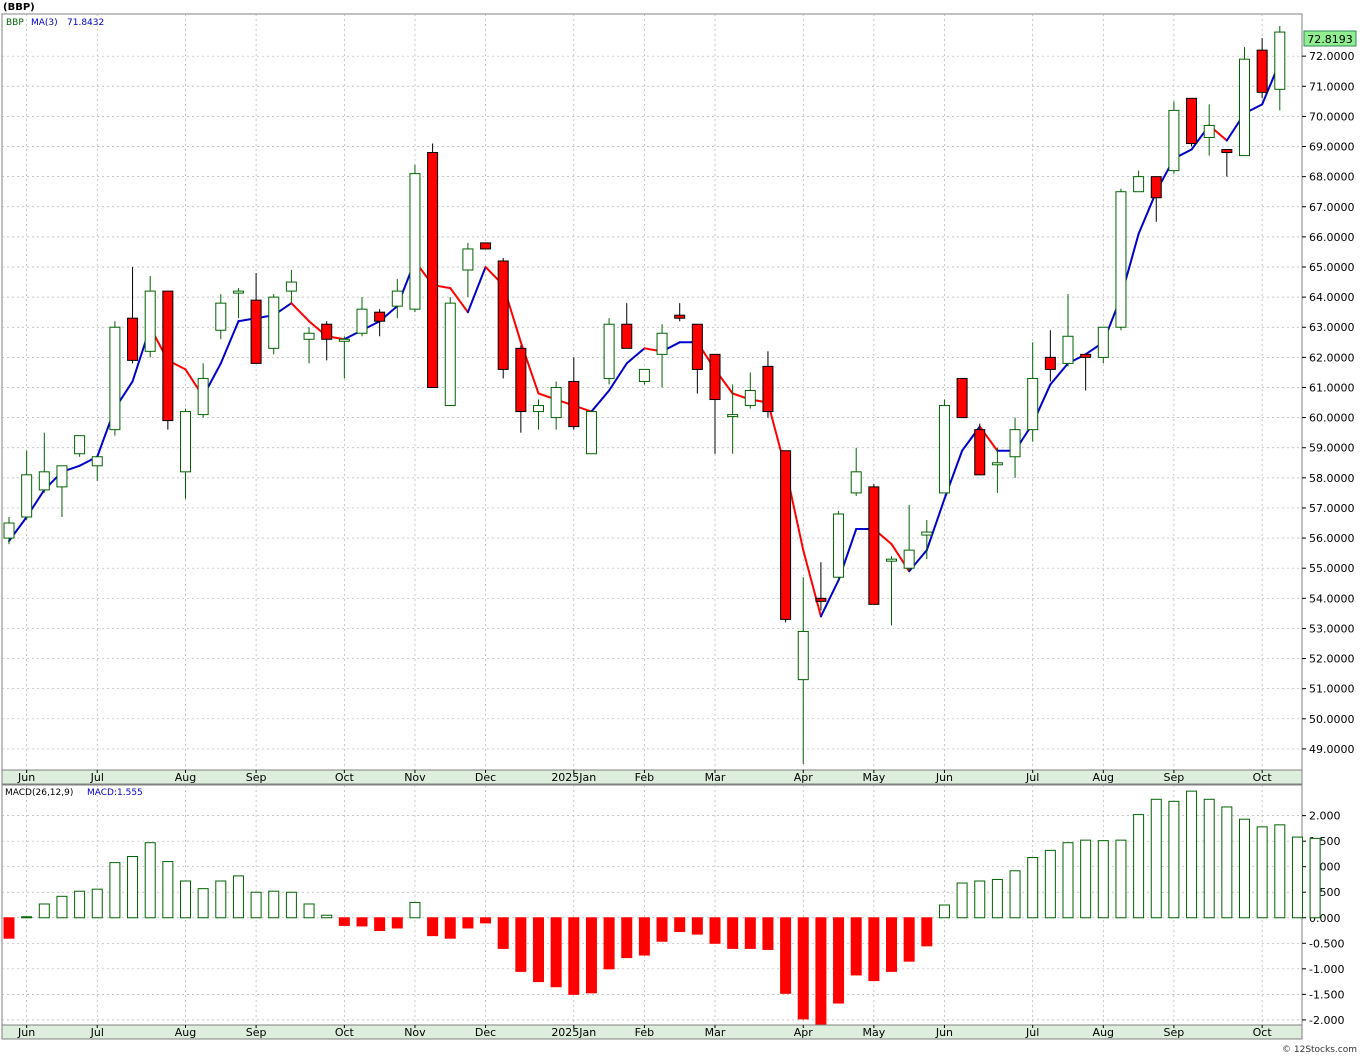 The width and height of the screenshot is (1360, 1056). What do you see at coordinates (1326, 1020) in the screenshot?
I see `macd-y-tick-label: -2.000` at bounding box center [1326, 1020].